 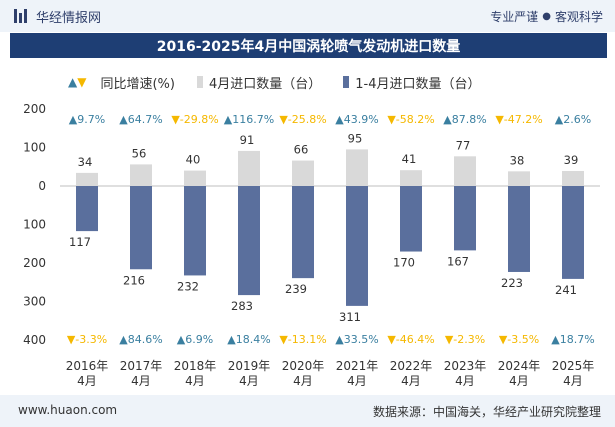 I want to click on tagline-left: 专业严谨, so click(x=514, y=17).